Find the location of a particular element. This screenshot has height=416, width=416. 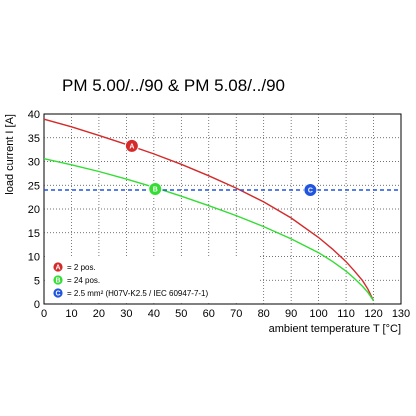

x-tick-label: 90 is located at coordinates (291, 314).